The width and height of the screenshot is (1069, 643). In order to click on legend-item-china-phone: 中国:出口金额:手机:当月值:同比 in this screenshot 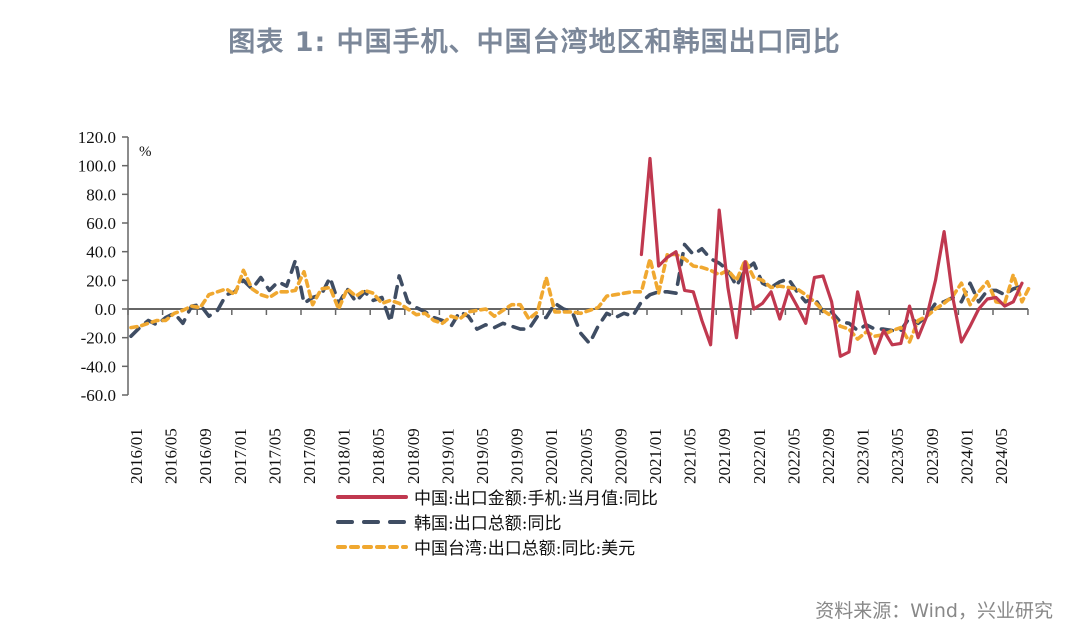, I will do `click(497, 496)`.